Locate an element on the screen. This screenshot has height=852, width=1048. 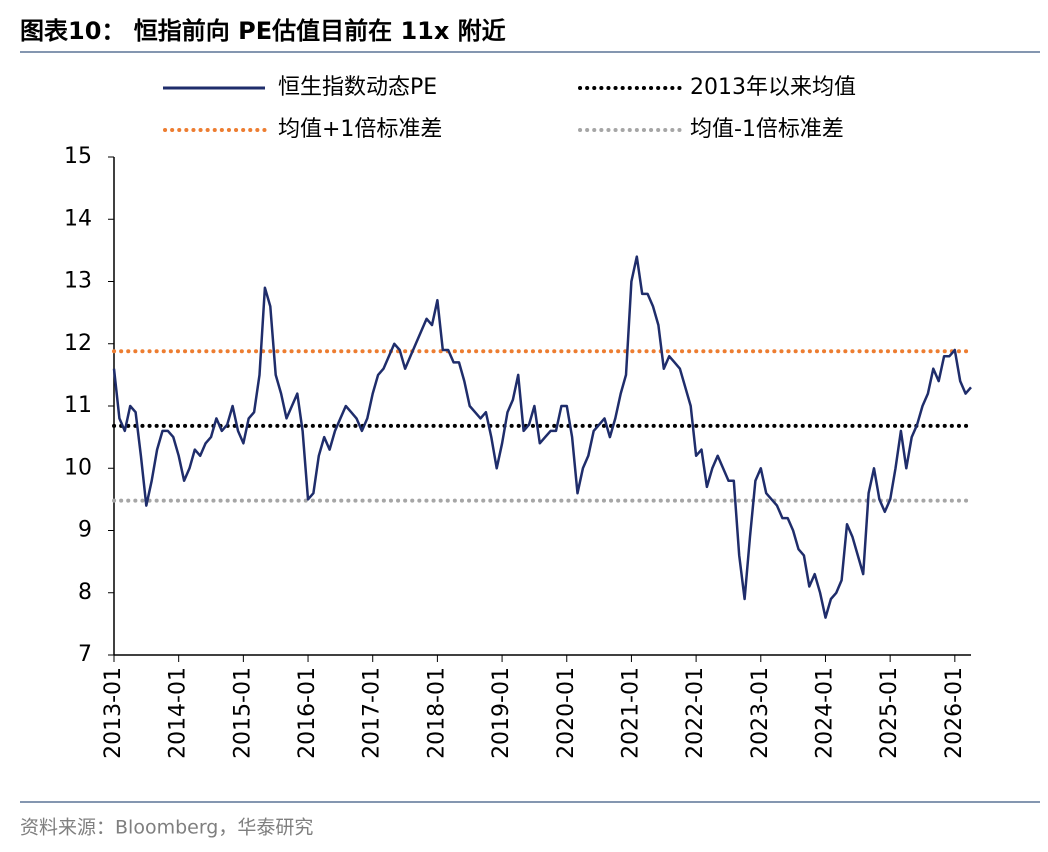
x-tick-label: 2013-01 is located at coordinates (113, 713).